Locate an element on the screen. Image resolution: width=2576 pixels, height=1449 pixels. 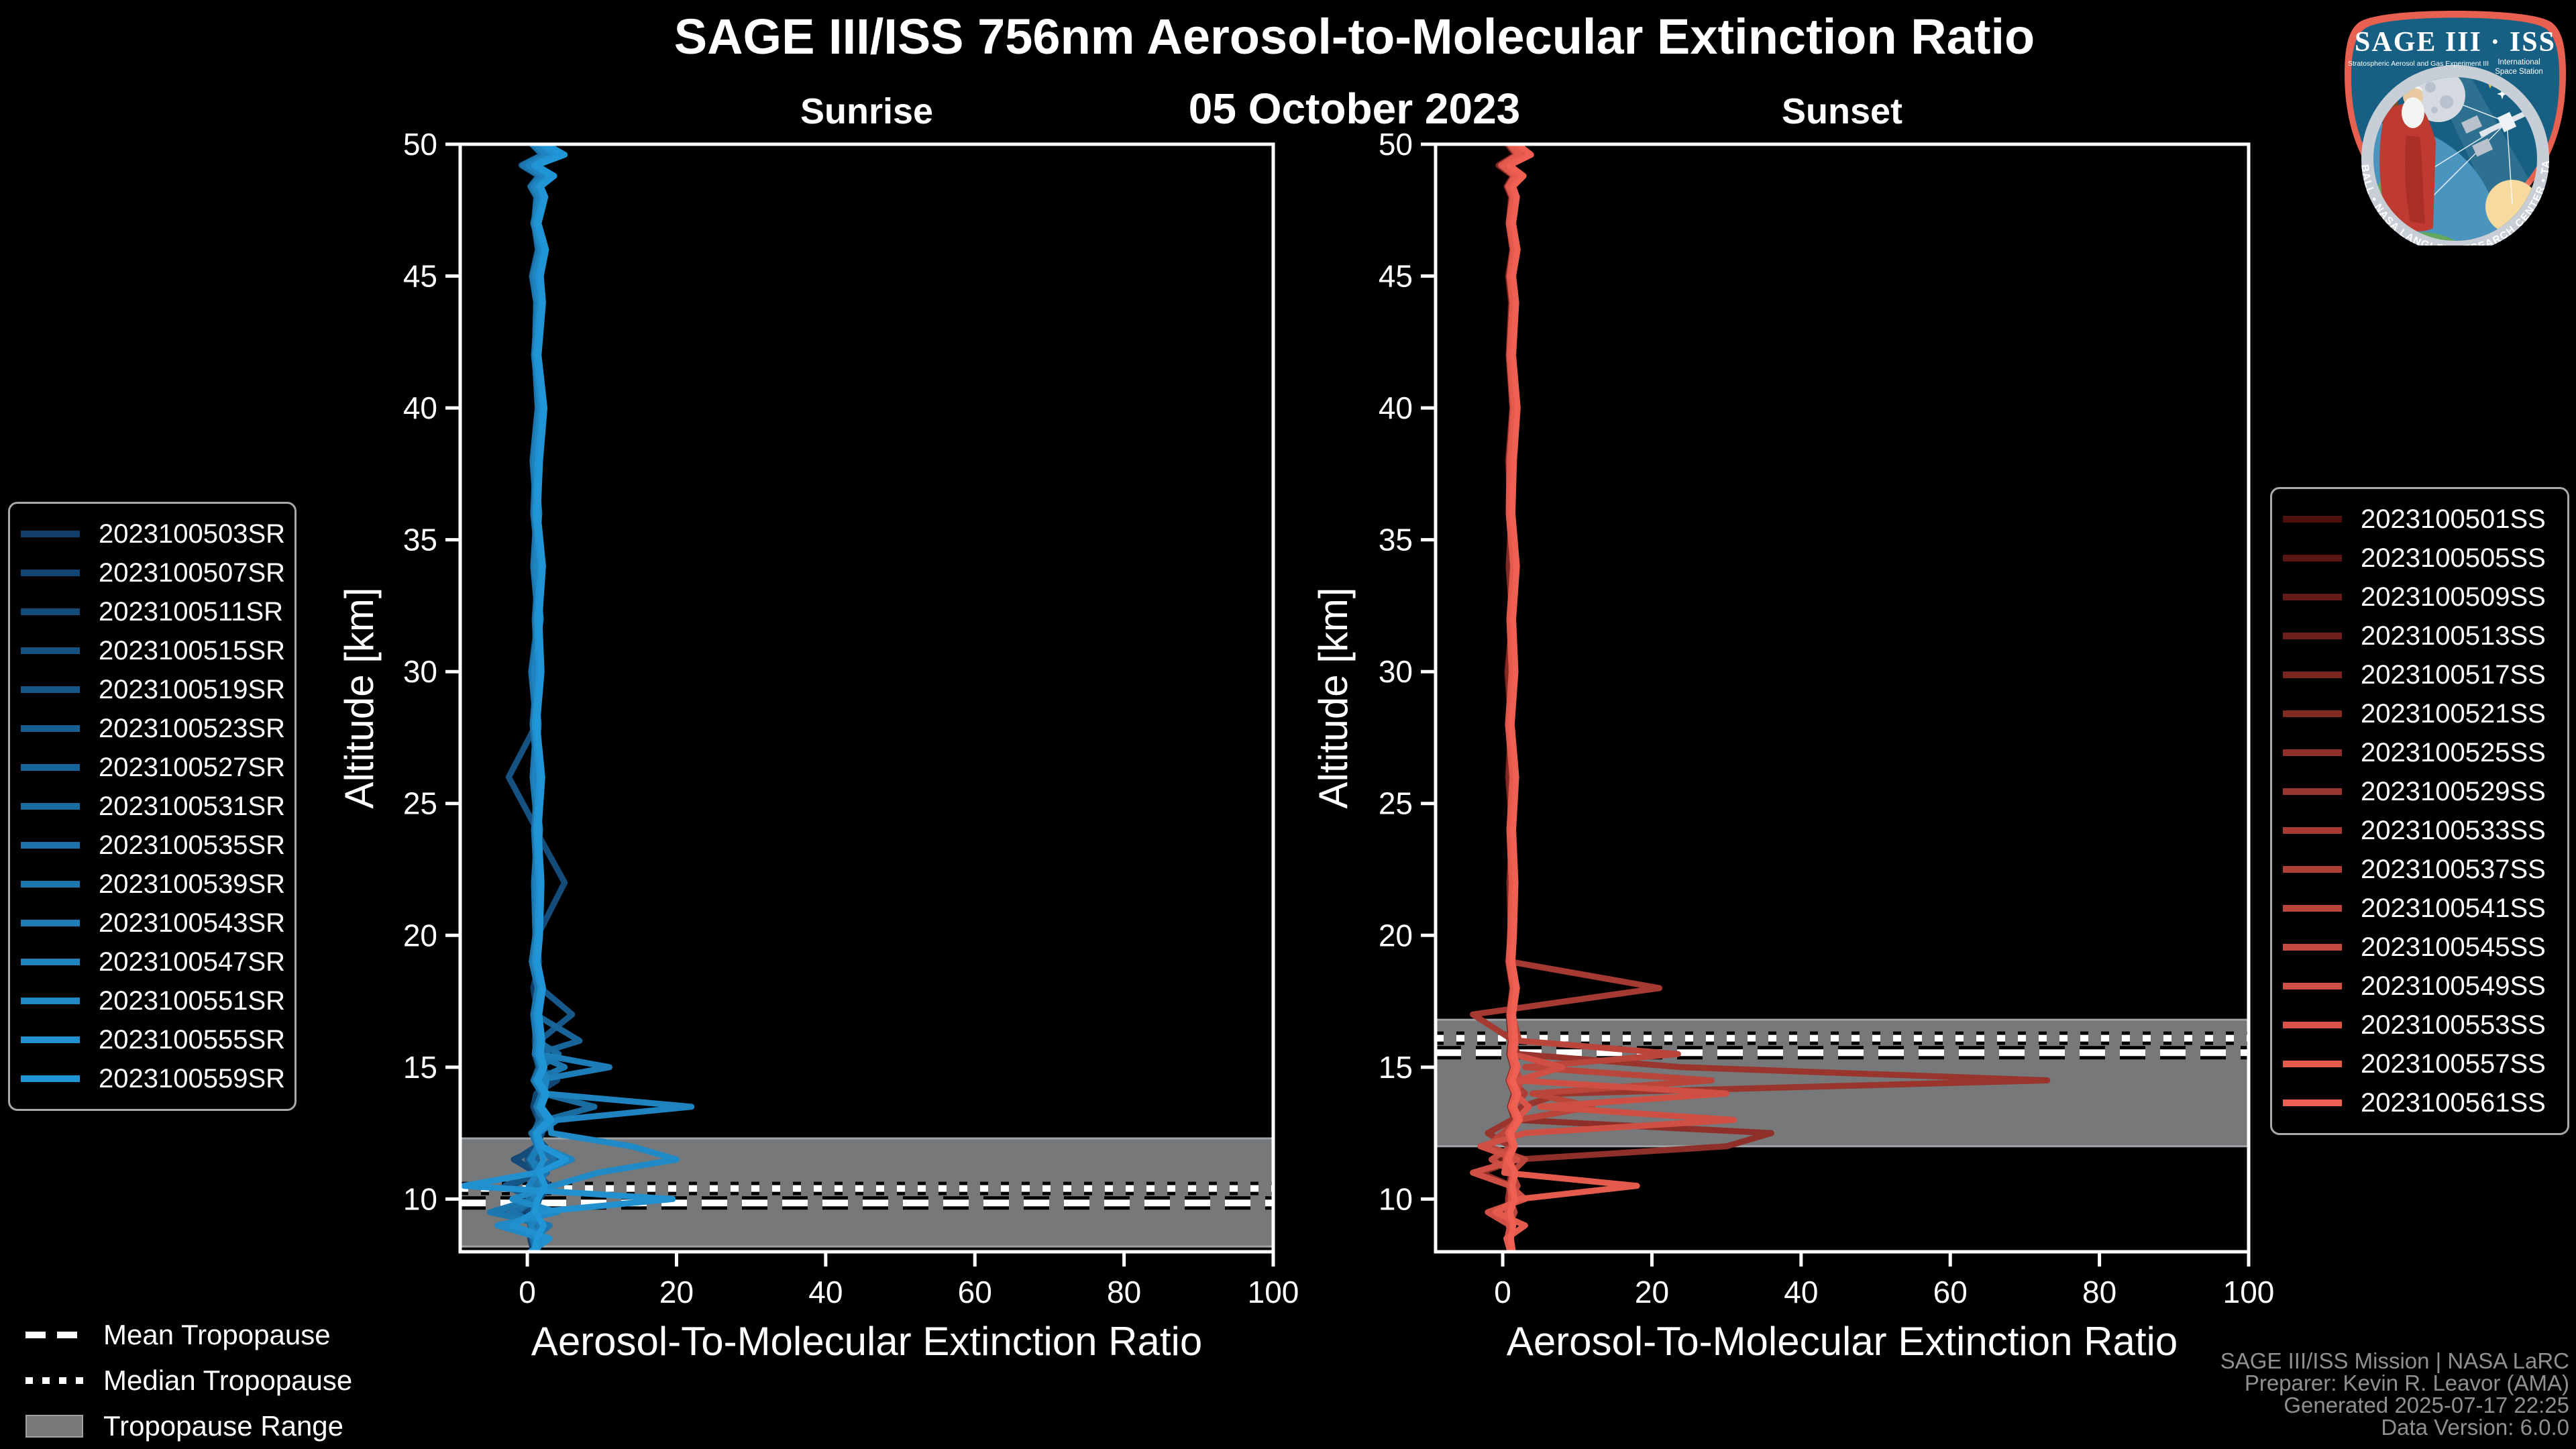
median-tropopause-label: Median Tropopause is located at coordinates (228, 1380).